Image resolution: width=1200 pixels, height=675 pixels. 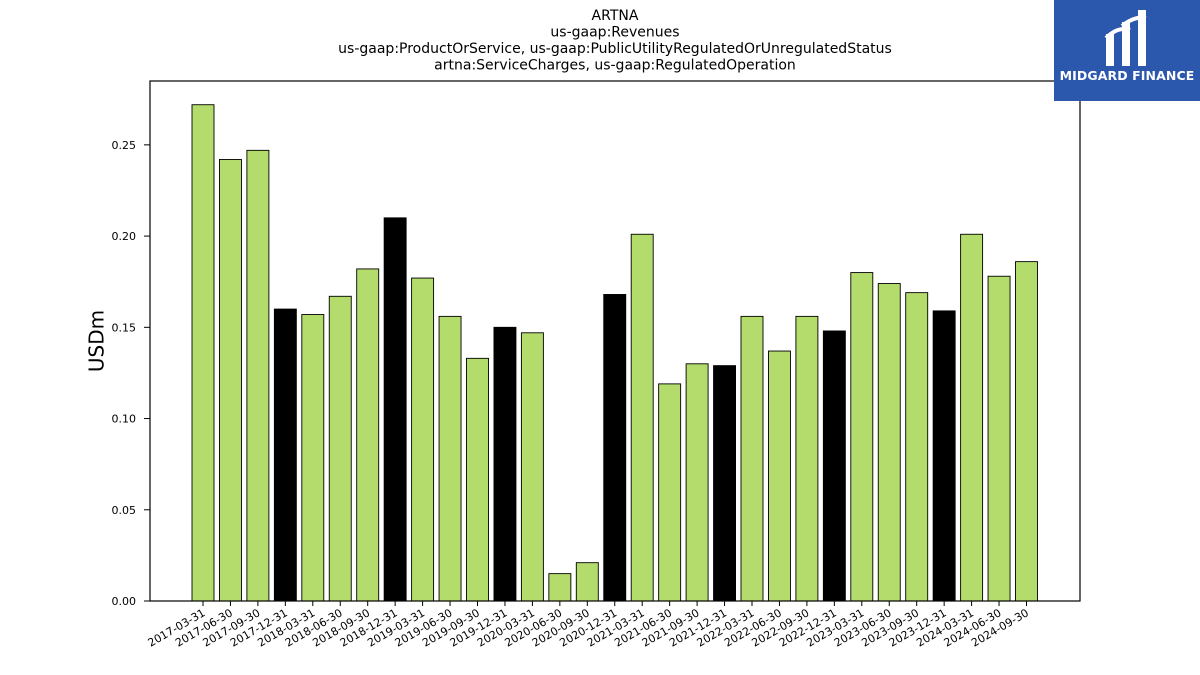 What do you see at coordinates (1127, 75) in the screenshot?
I see `logo-text: MIDGARD FINANCE` at bounding box center [1127, 75].